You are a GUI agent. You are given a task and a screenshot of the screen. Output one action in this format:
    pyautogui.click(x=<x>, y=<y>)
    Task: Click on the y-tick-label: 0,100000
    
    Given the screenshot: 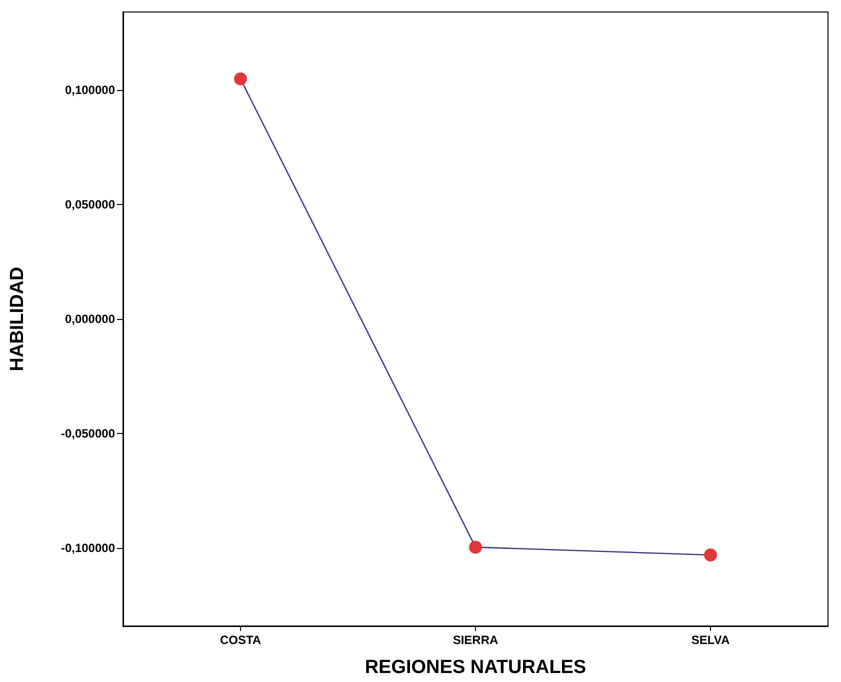 What is the action you would take?
    pyautogui.click(x=90, y=89)
    